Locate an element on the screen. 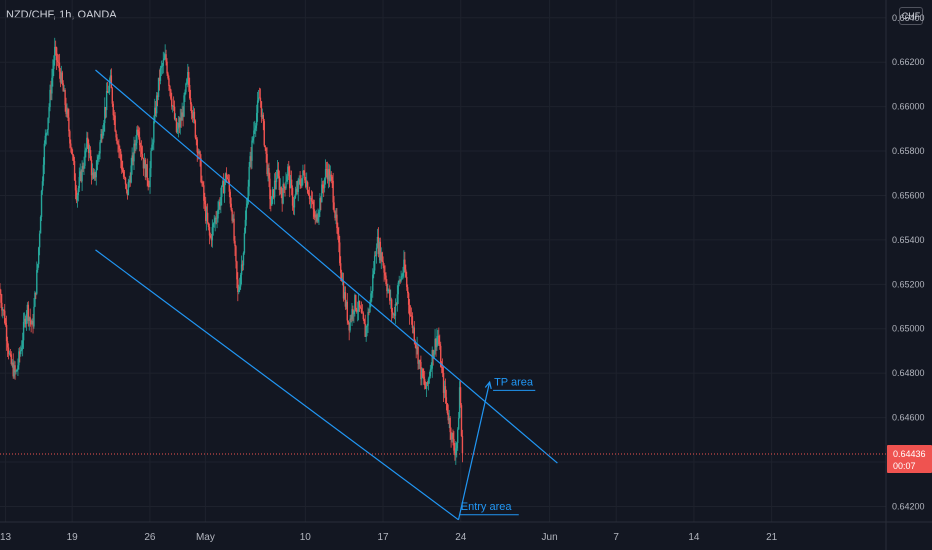 The image size is (932, 550). projection-path is located at coordinates (474, 450).